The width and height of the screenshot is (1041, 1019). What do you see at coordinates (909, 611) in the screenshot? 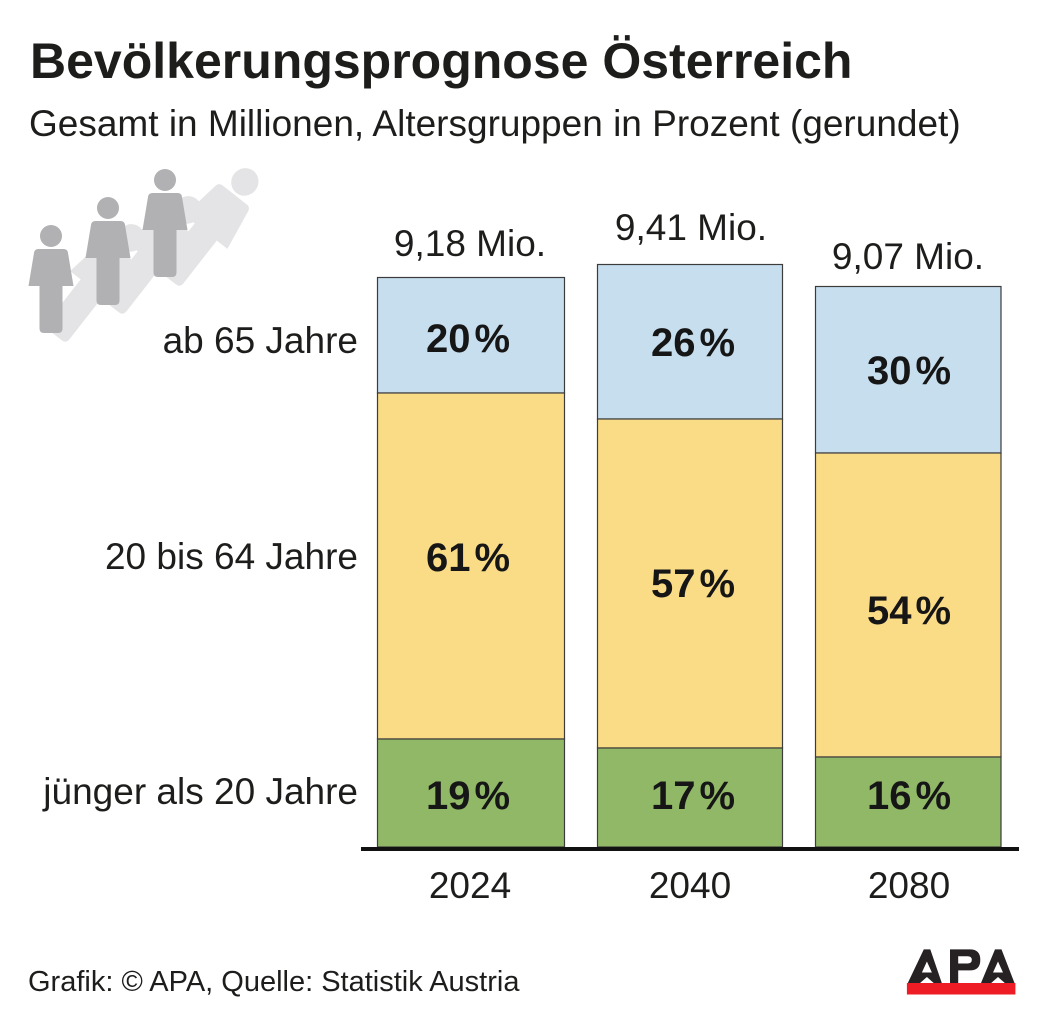
I see `svg-text: 54%` at bounding box center [909, 611].